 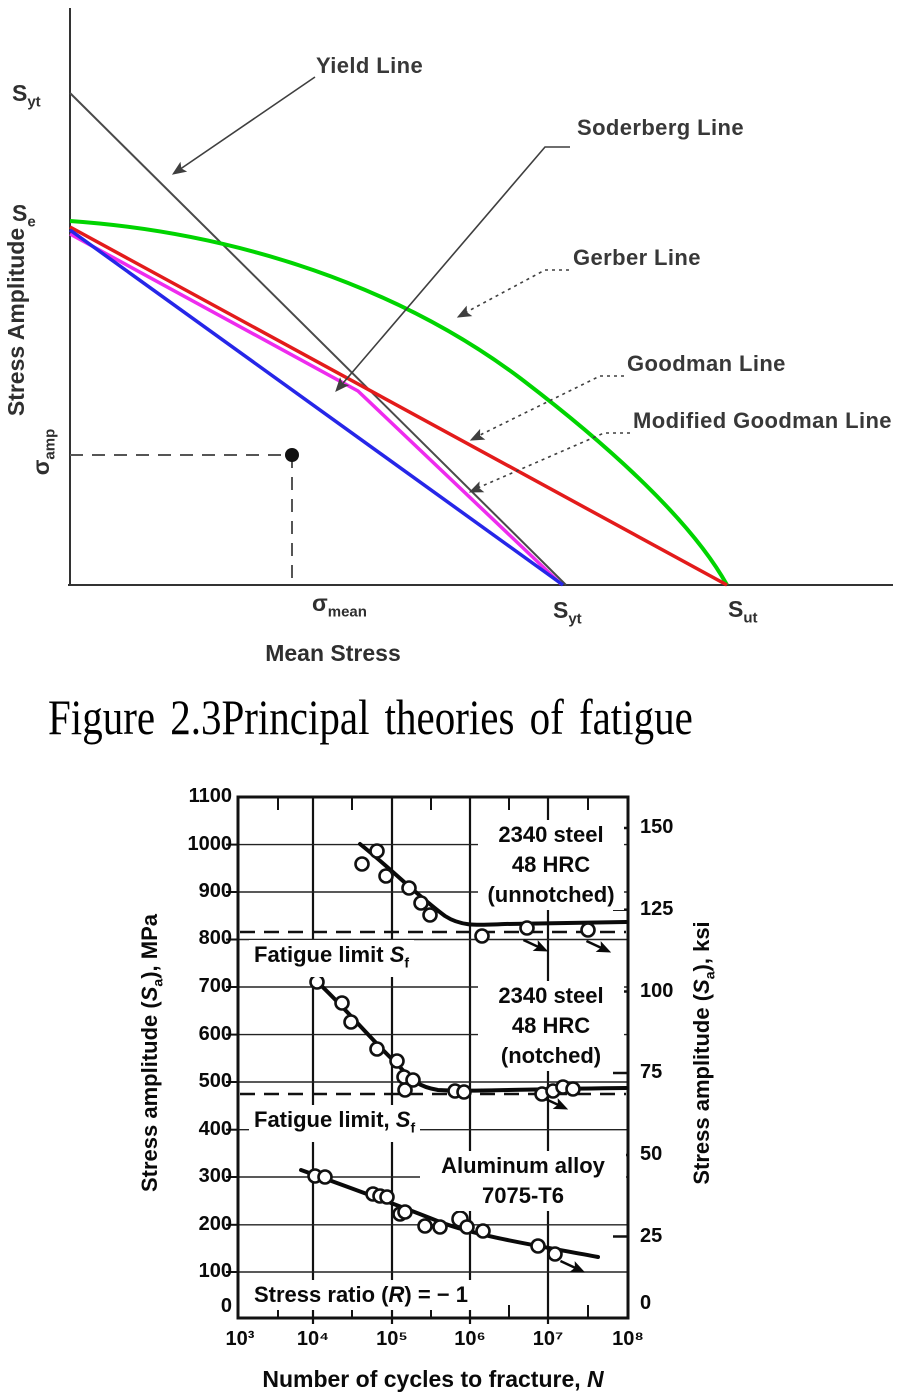 What do you see at coordinates (637, 257) in the screenshot?
I see `gerber-line-label: Gerber Line` at bounding box center [637, 257].